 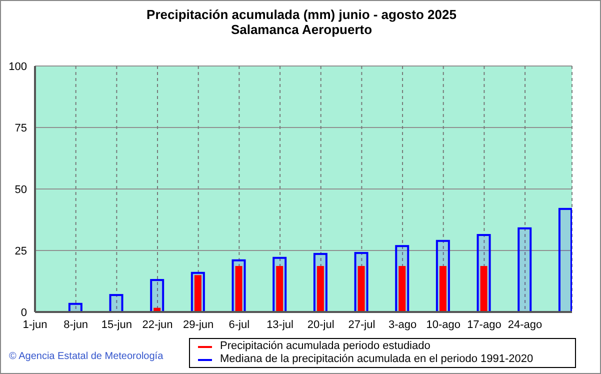 I want to click on x-tick-label: 6-jul, so click(x=239, y=324).